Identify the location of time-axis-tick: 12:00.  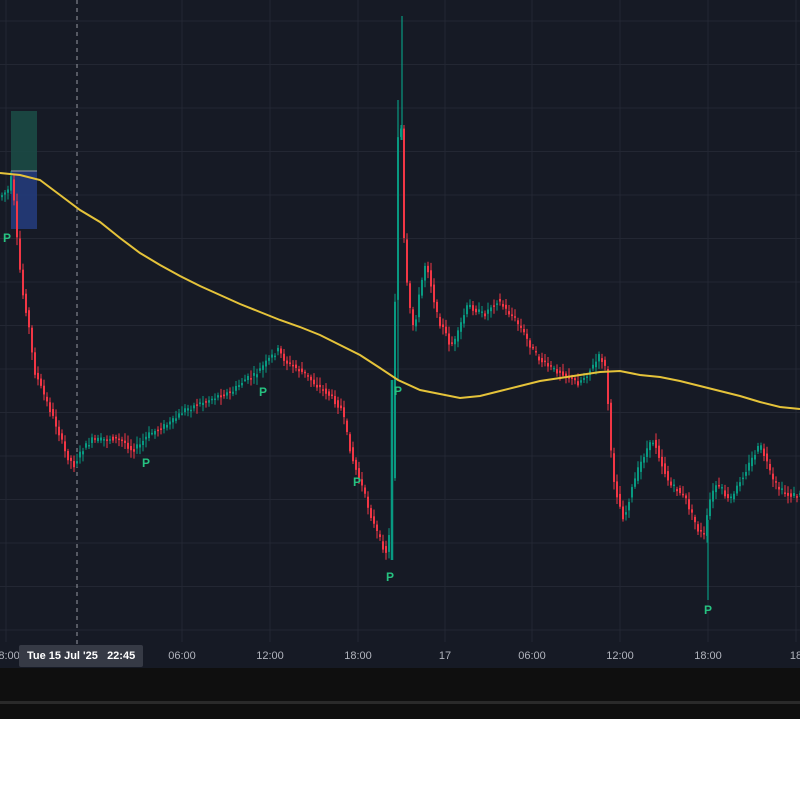
(620, 656).